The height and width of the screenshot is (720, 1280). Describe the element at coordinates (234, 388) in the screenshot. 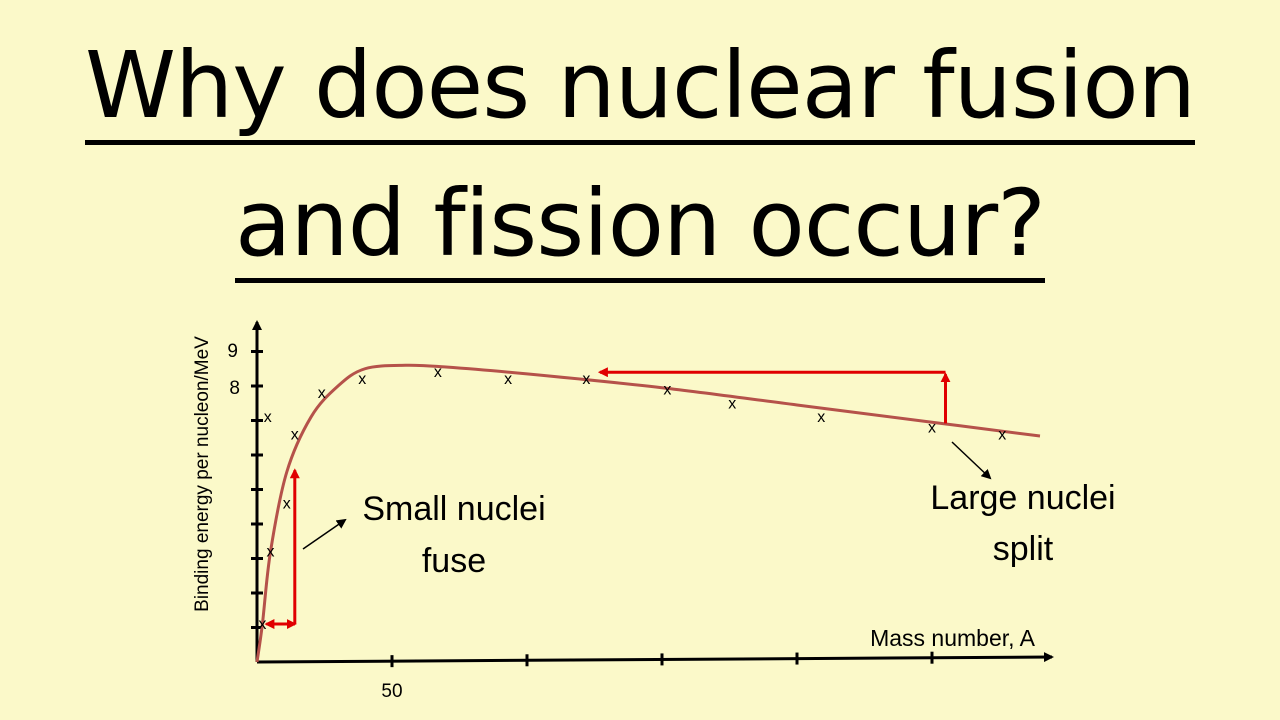

I see `y-tick-label-8: 8` at that location.